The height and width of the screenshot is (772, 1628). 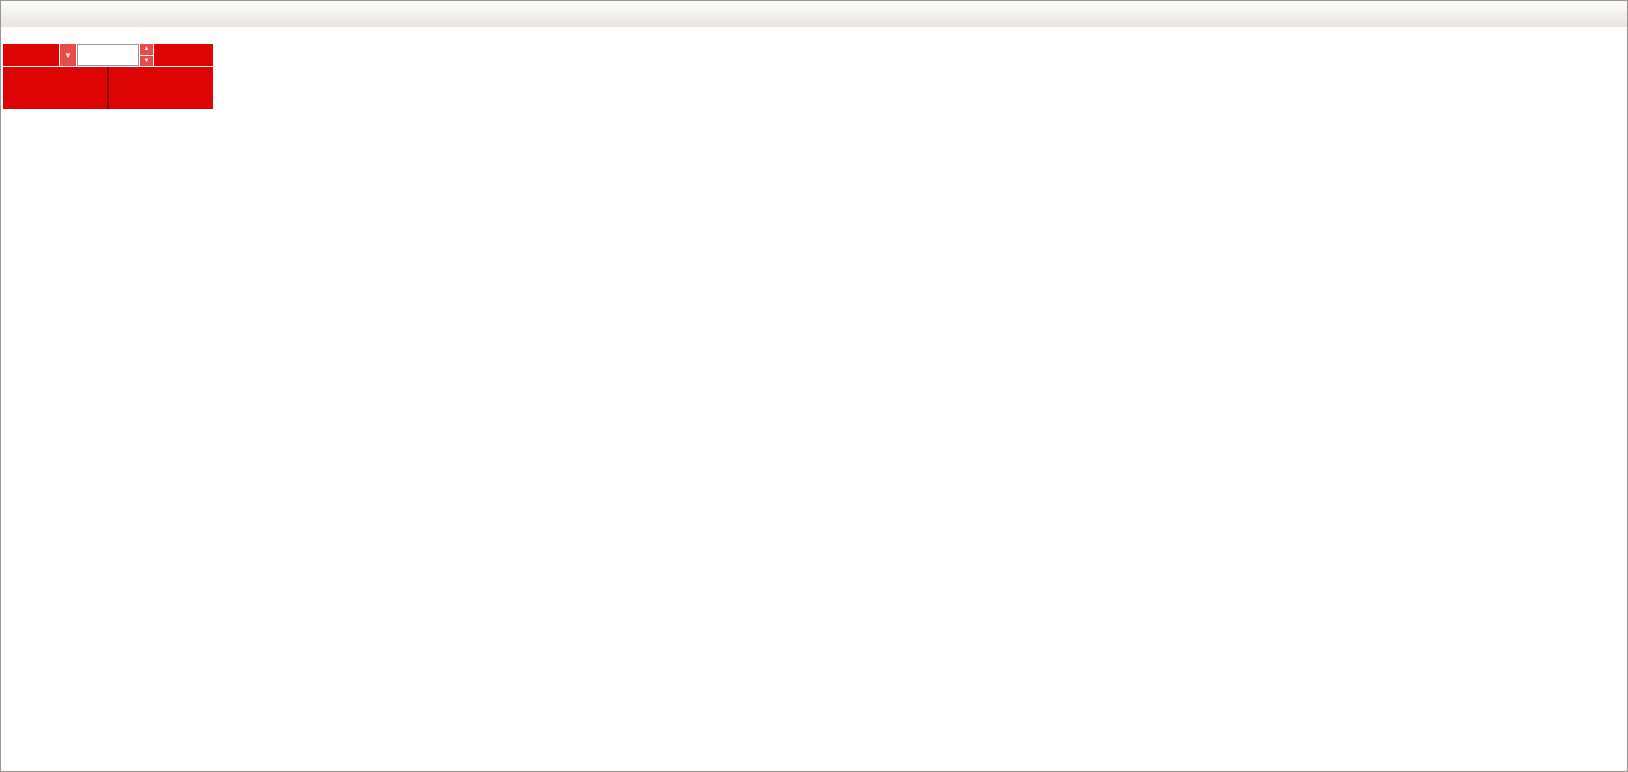 What do you see at coordinates (31, 55) in the screenshot?
I see `sell-button` at bounding box center [31, 55].